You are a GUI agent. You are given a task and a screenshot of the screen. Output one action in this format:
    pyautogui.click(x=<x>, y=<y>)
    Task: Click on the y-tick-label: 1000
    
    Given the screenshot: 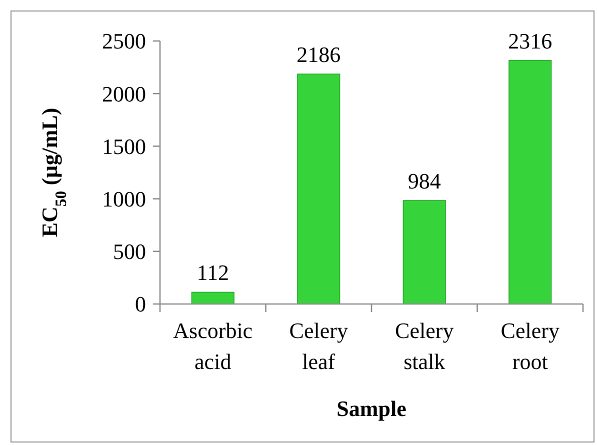 What is the action you would take?
    pyautogui.click(x=124, y=199)
    